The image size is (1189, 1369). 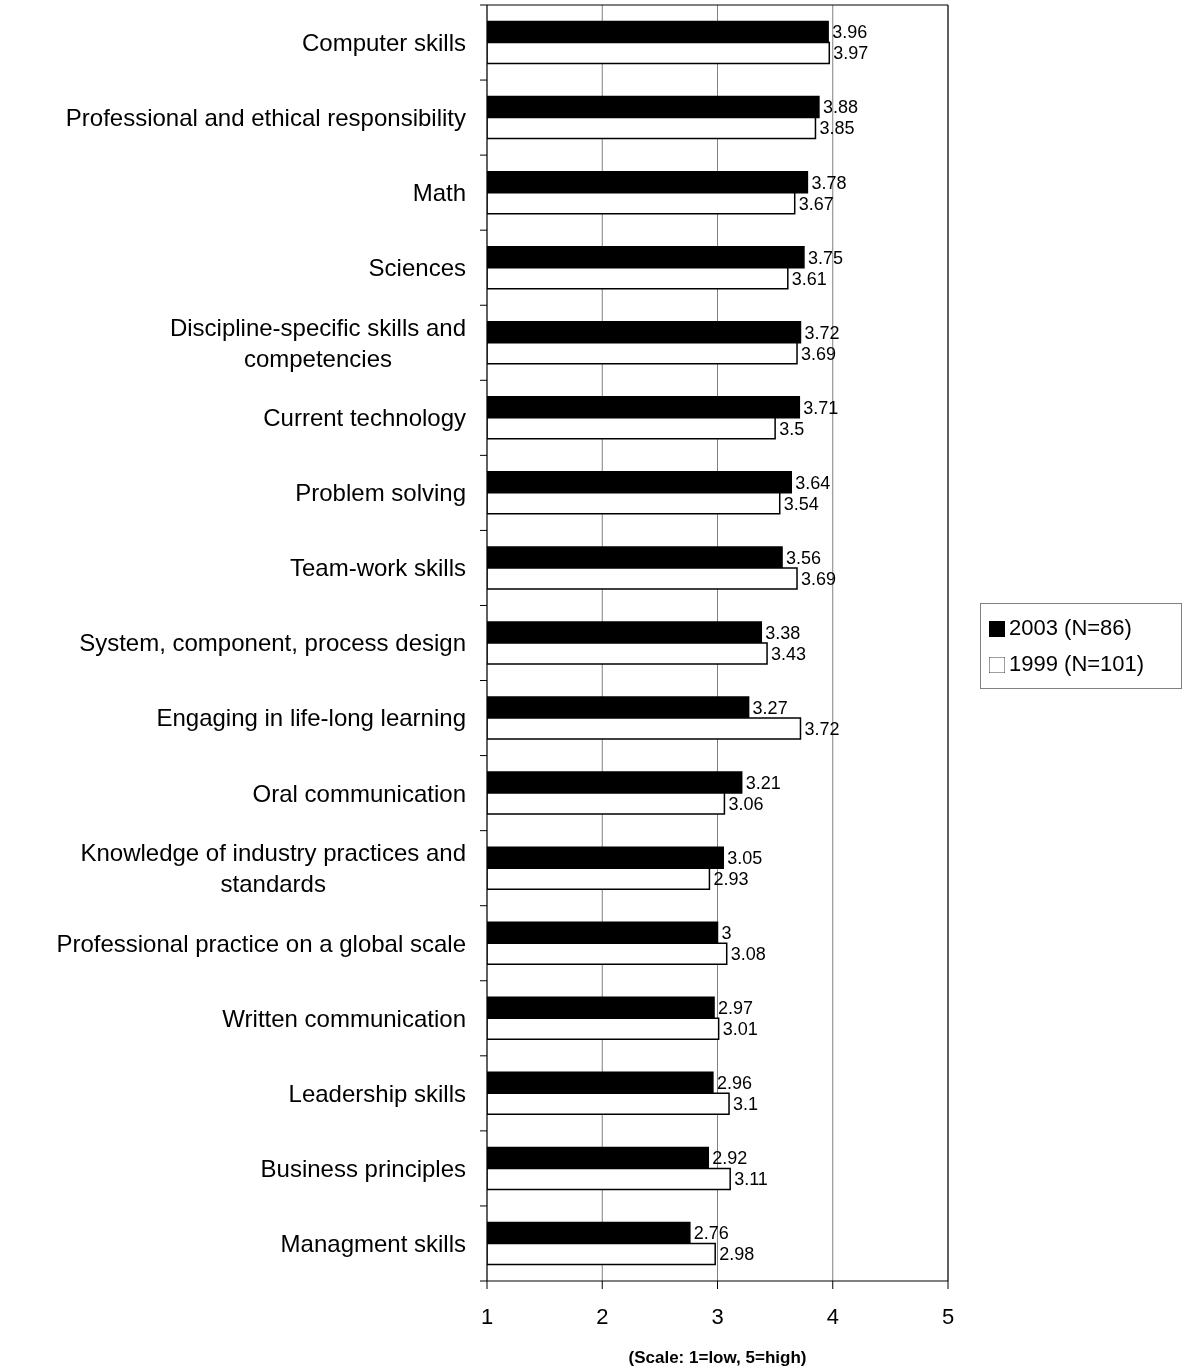 What do you see at coordinates (746, 1104) in the screenshot?
I see `data-label: 3.1` at bounding box center [746, 1104].